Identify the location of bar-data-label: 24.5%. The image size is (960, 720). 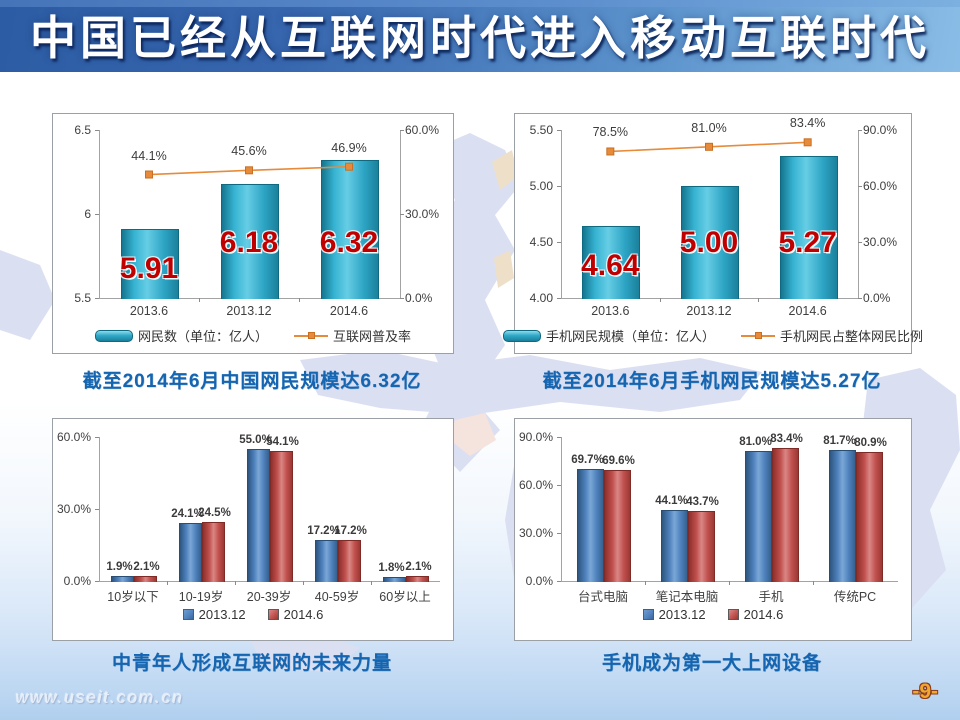
(214, 513).